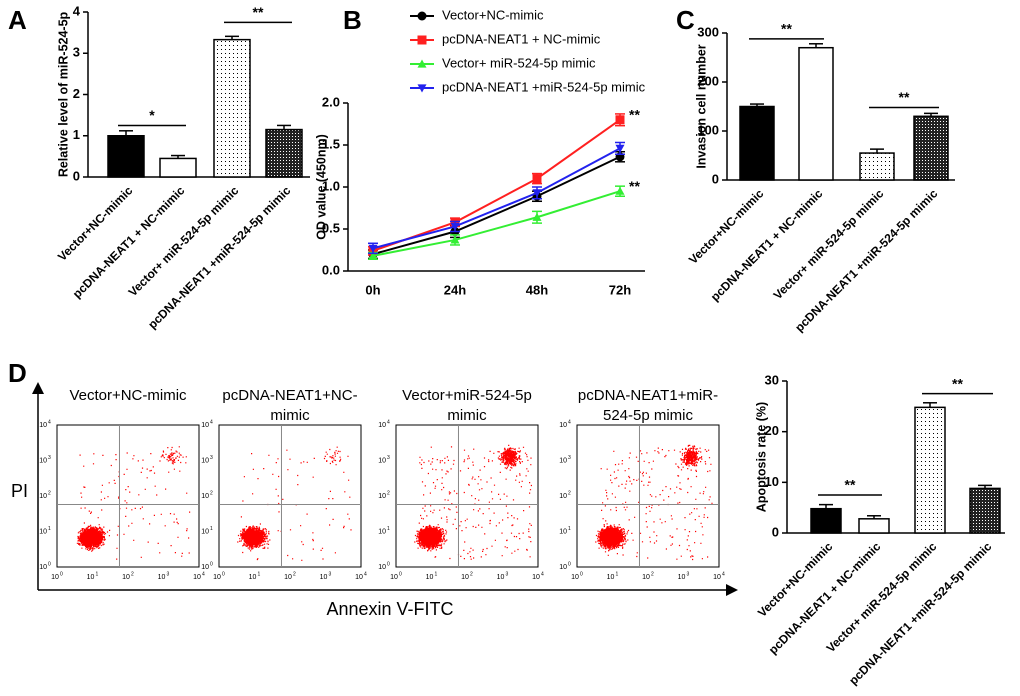 This screenshot has height=696, width=1020. I want to click on flow-title: 524-5p mimic, so click(648, 415).